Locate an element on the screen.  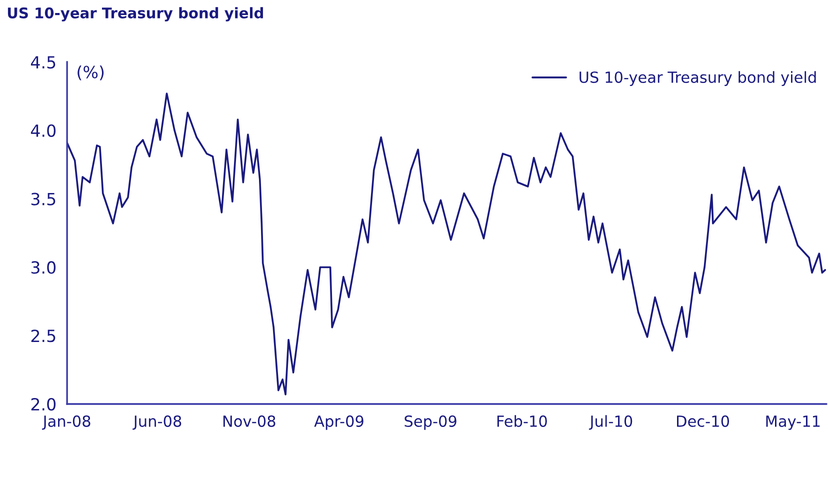
x-tick-label: May-11 is located at coordinates (793, 423).